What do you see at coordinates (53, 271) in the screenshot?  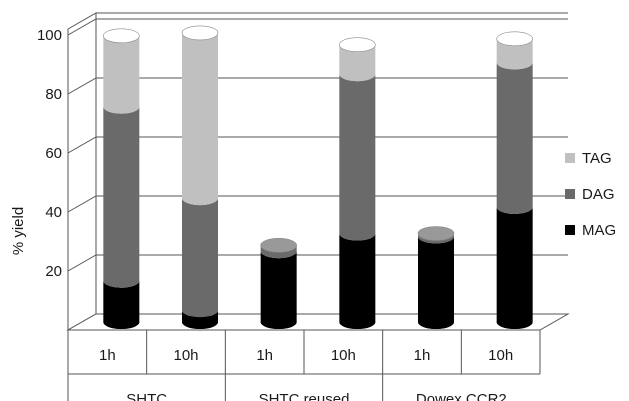 I see `y-tick-label: 20` at bounding box center [53, 271].